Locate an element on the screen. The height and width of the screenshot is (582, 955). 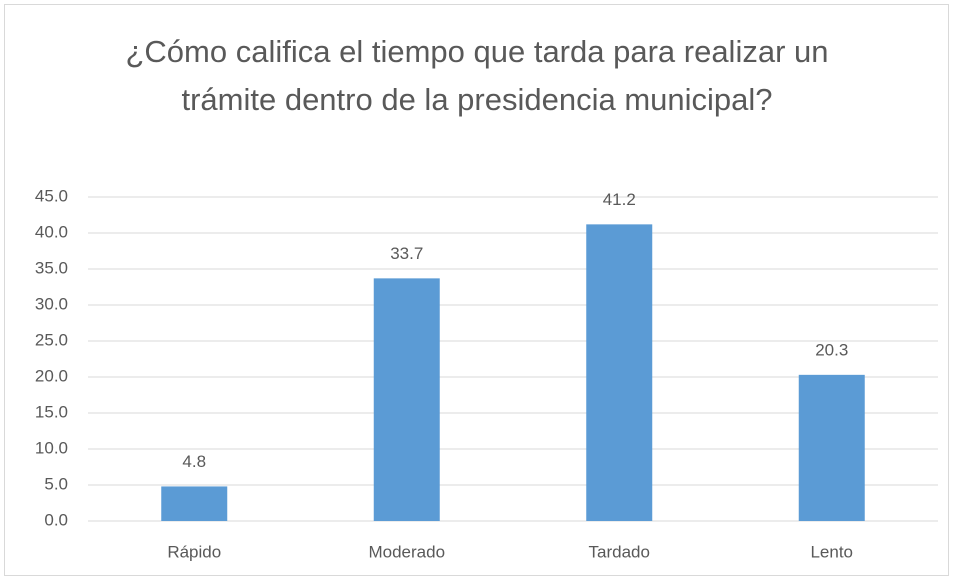
y-tick-label: 45.0 is located at coordinates (51, 195).